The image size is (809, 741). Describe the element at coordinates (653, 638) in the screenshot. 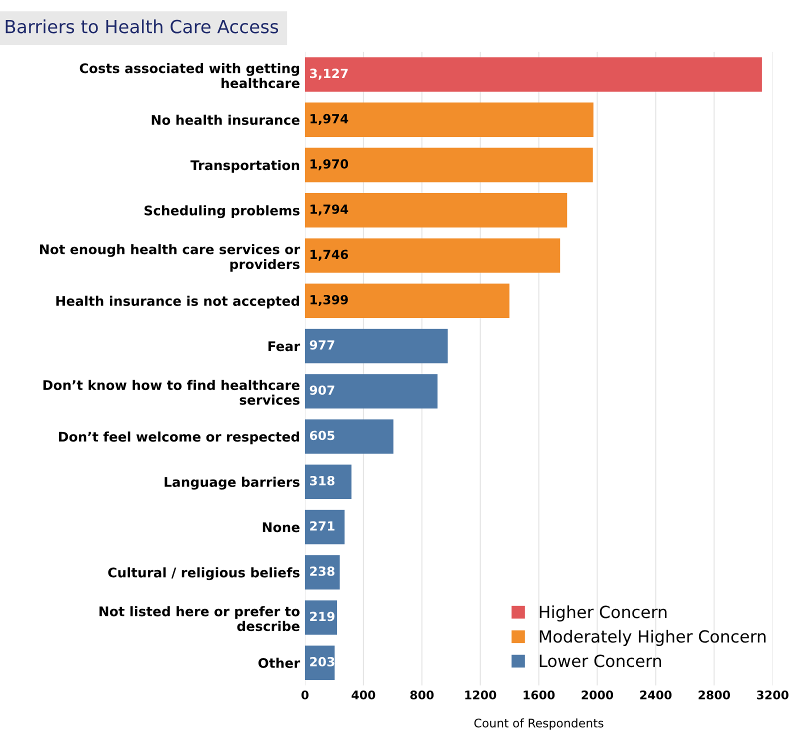

I see `legend-label: Moderately Higher Concern` at that location.